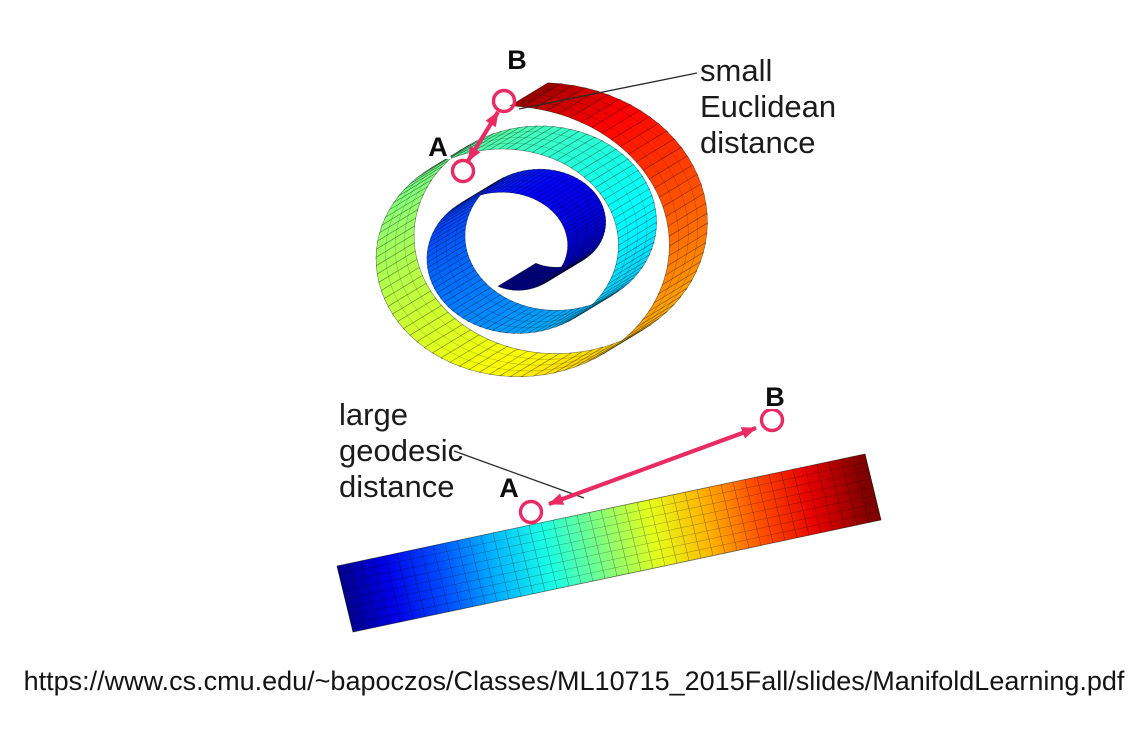 The height and width of the screenshot is (734, 1148). I want to click on strip-point-b-marker, so click(772, 420).